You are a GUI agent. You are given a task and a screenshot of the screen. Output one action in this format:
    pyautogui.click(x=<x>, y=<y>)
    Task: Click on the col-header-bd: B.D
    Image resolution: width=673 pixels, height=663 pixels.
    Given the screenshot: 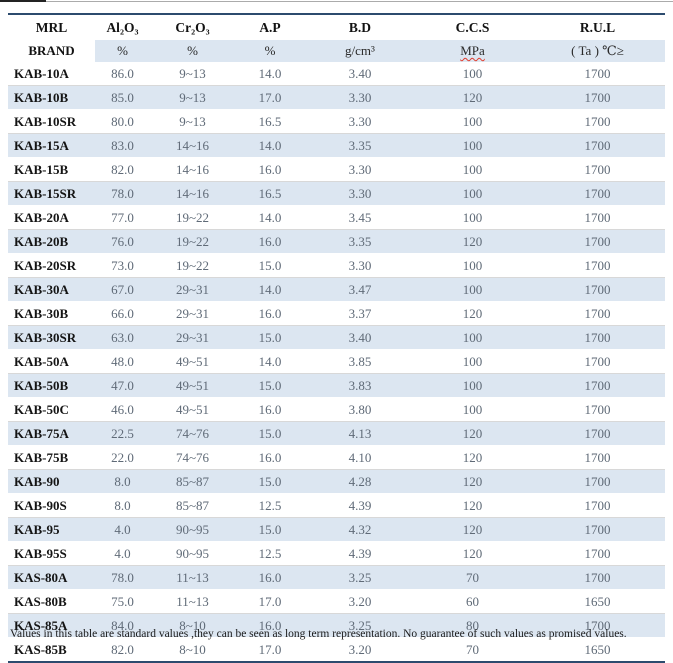 What is the action you would take?
    pyautogui.click(x=360, y=27)
    